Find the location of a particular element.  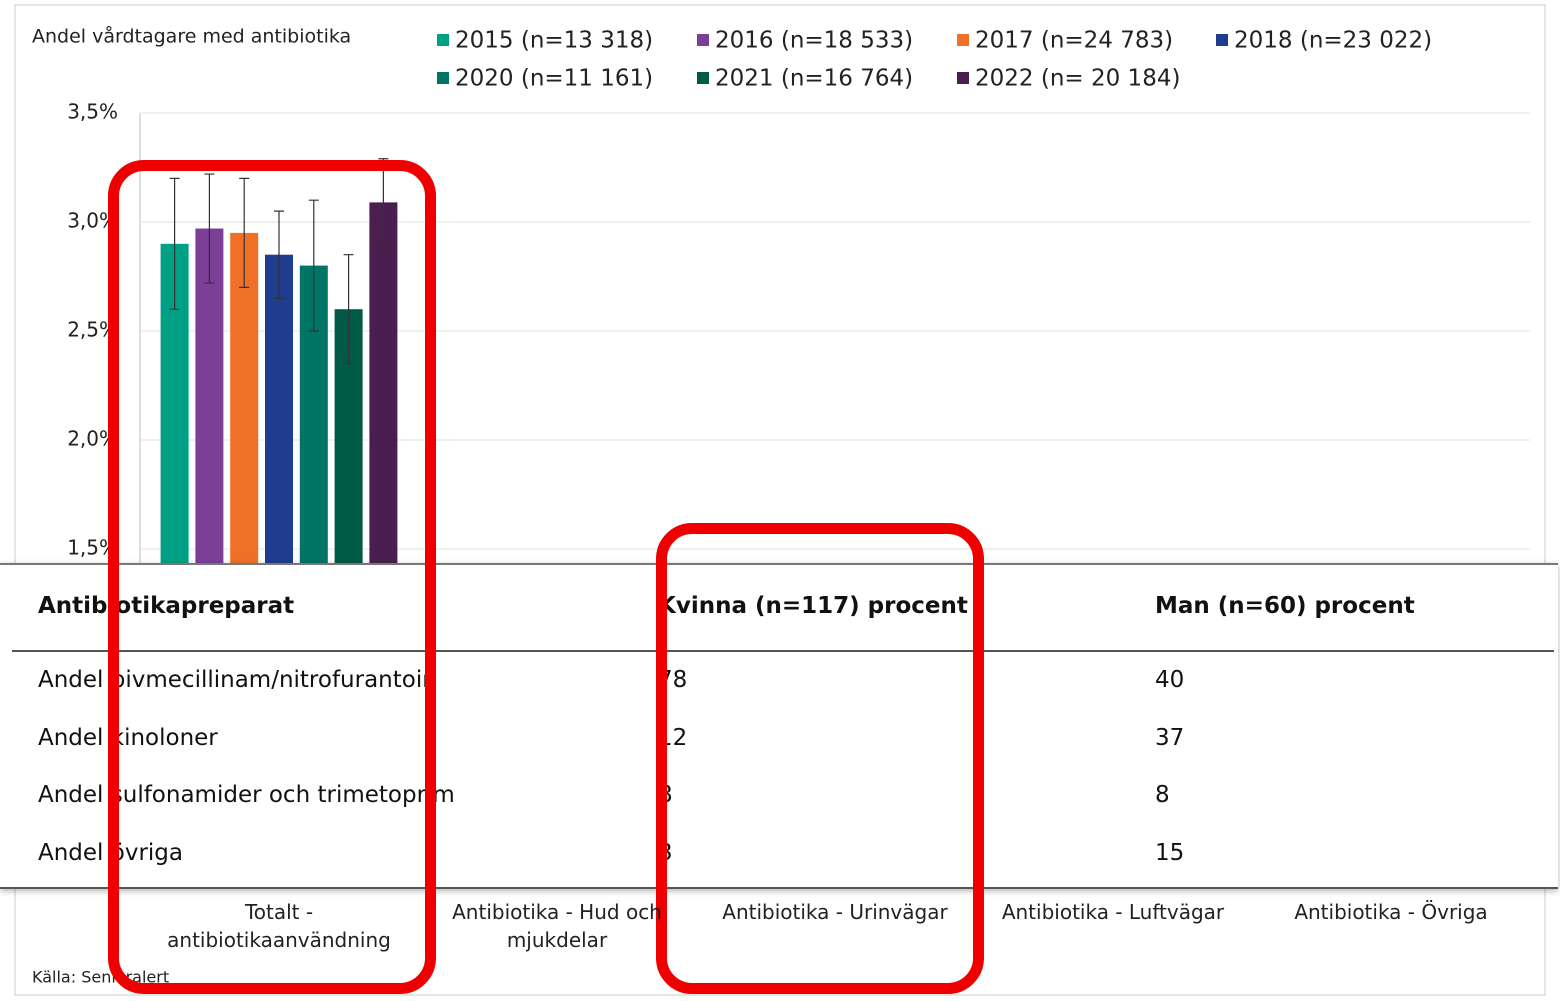

y-tick-label: 3,5% is located at coordinates (92, 112).